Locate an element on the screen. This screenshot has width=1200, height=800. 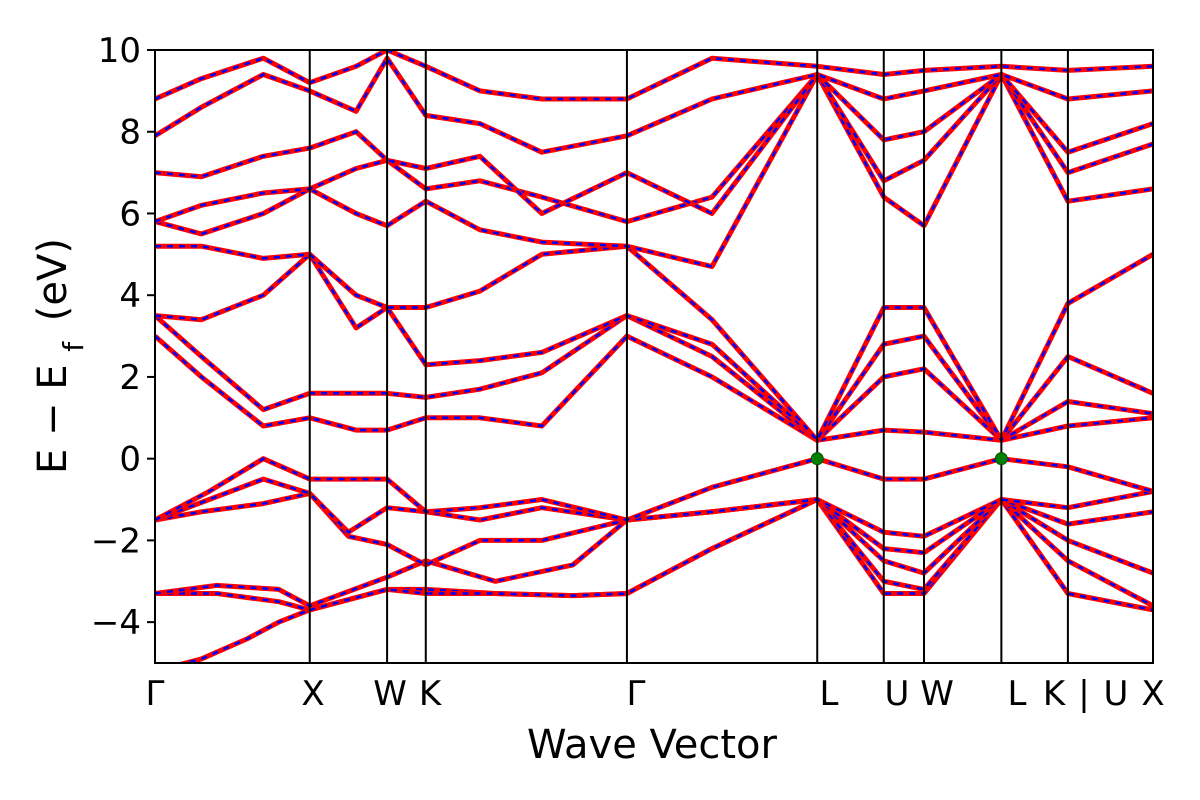
y-tick-label-2: 0 is located at coordinates (130, 460).